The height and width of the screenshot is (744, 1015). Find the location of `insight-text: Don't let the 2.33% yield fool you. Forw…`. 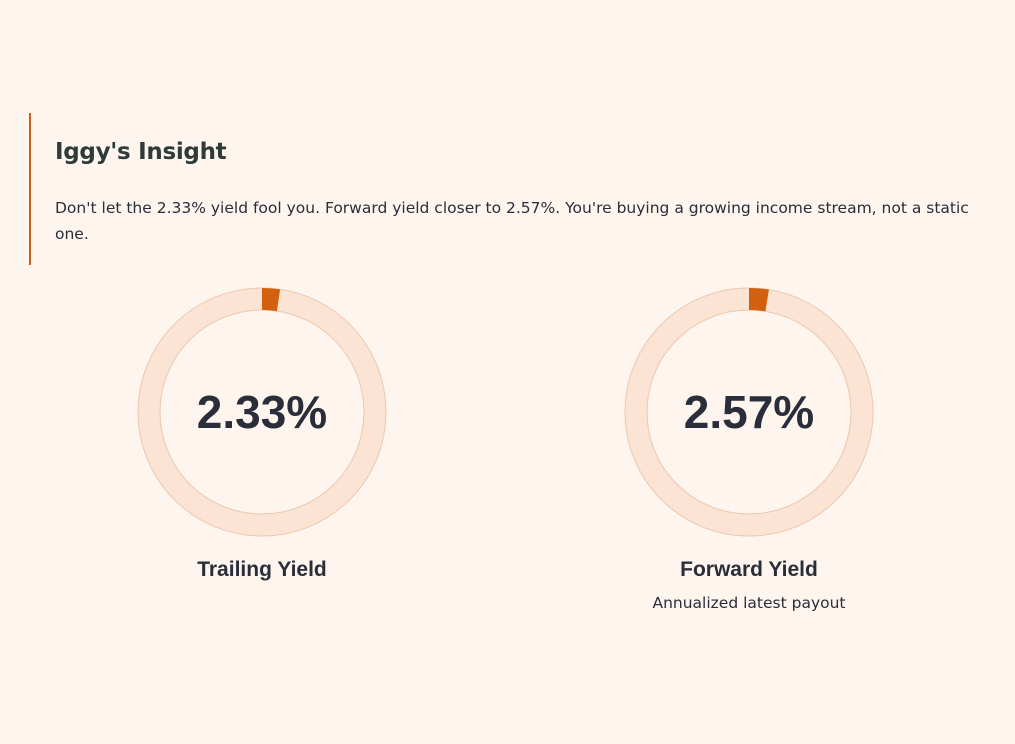

insight-text: Don't let the 2.33% yield fool you. Forw… is located at coordinates (512, 221).